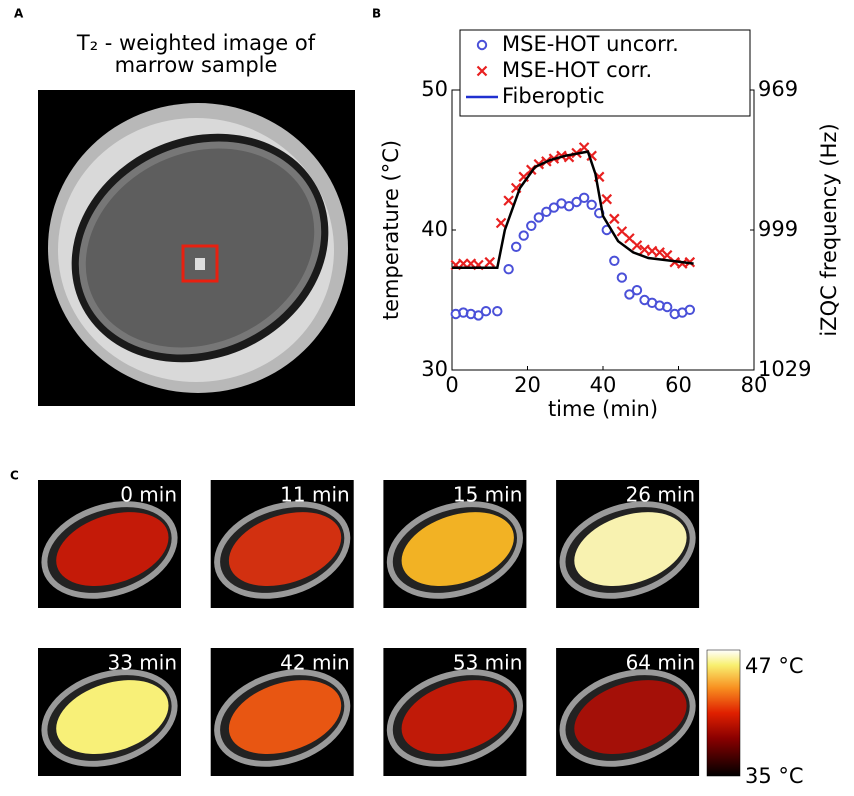 Image resolution: width=854 pixels, height=796 pixels. What do you see at coordinates (774, 776) in the screenshot?
I see `colorbar-label: 35 °C` at bounding box center [774, 776].